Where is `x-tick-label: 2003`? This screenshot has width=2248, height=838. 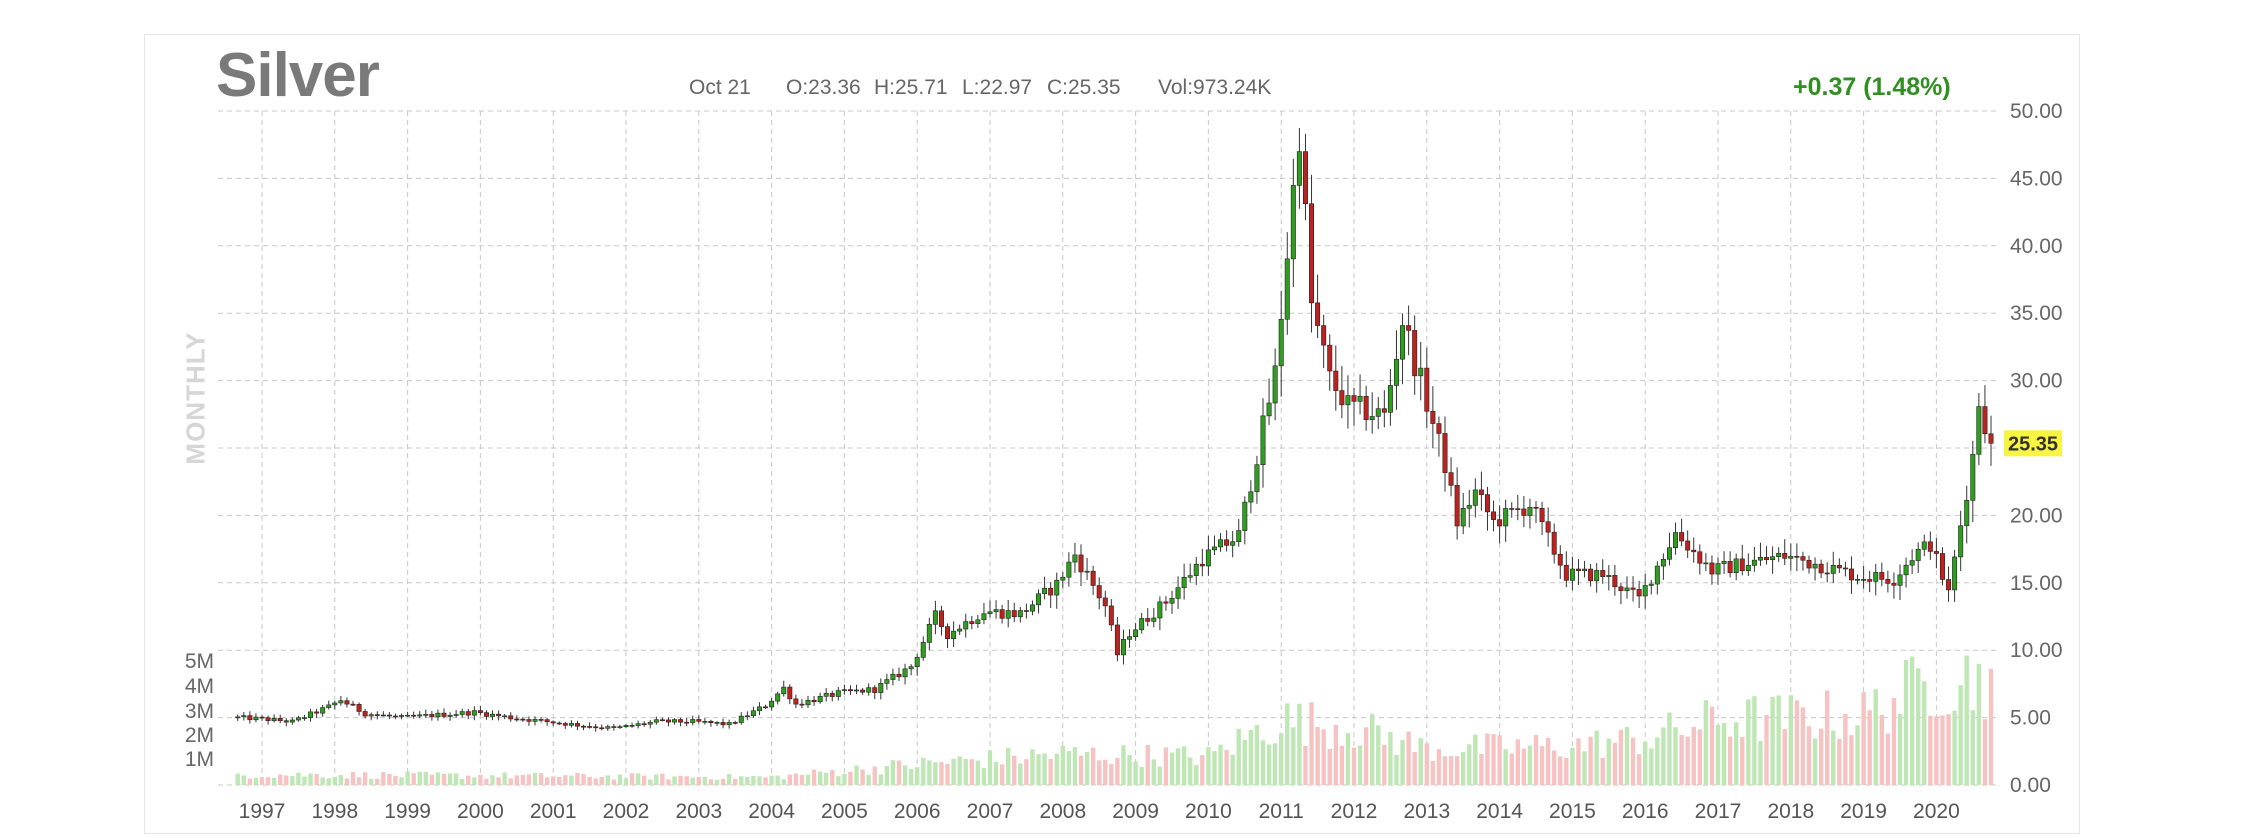
x-tick-label: 2003 is located at coordinates (698, 811).